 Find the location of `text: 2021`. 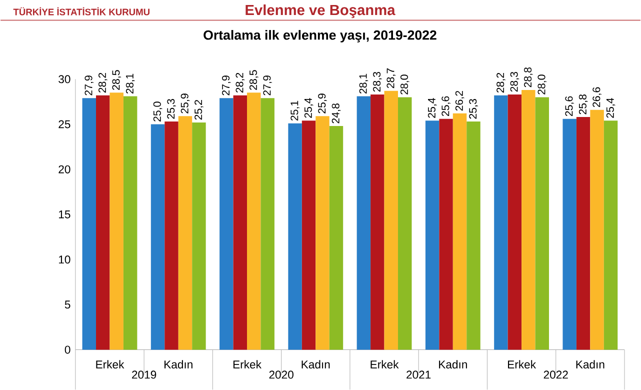

text: 2021 is located at coordinates (418, 374).